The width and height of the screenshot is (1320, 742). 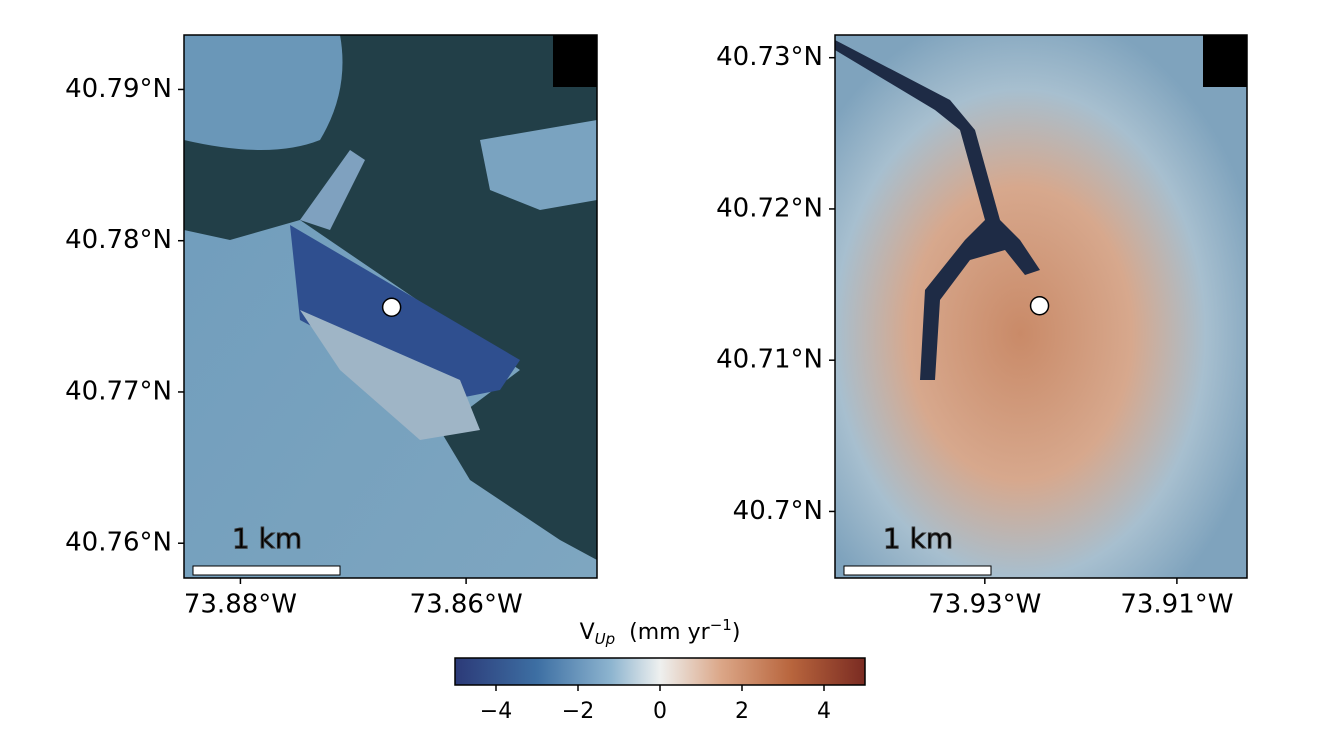 What do you see at coordinates (240, 605) in the screenshot?
I see `x-tick-label: 73.88°W` at bounding box center [240, 605].